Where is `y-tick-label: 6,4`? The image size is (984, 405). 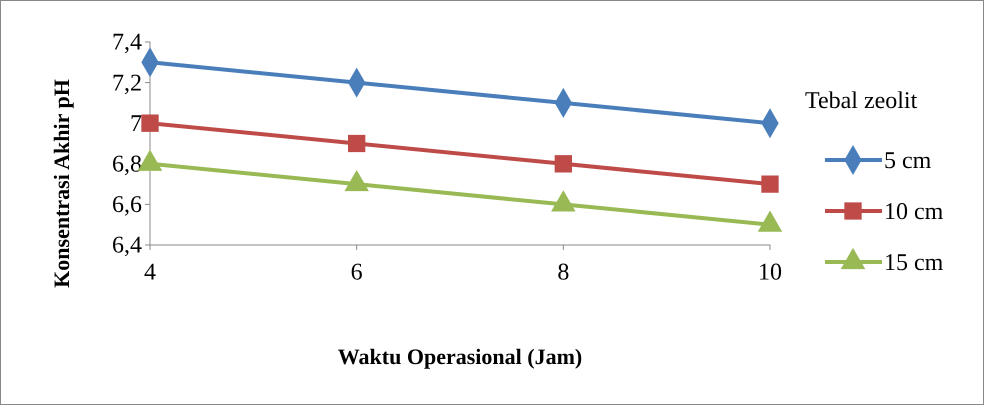 y-tick-label: 6,4 is located at coordinates (127, 245).